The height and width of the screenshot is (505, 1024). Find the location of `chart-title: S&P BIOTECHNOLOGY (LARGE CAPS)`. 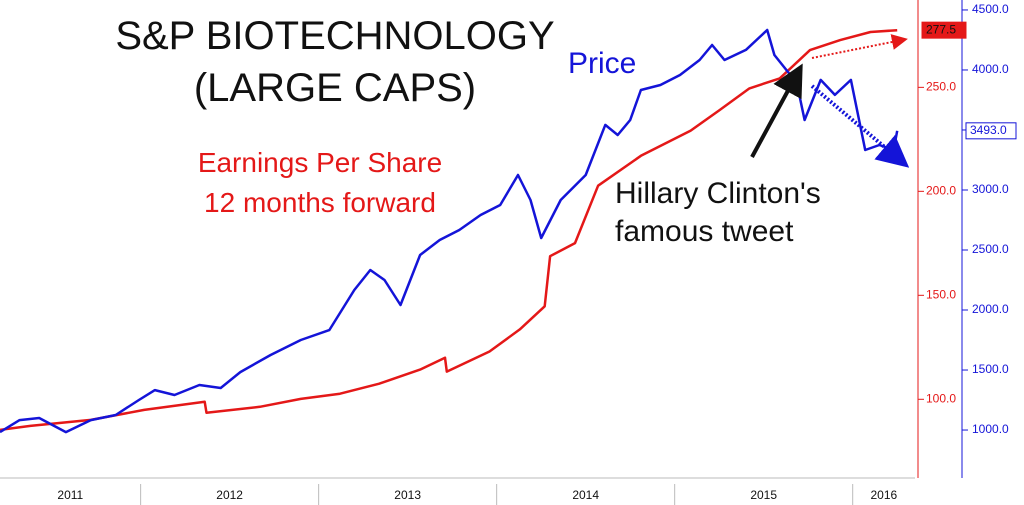

chart-title: S&P BIOTECHNOLOGY (LARGE CAPS) is located at coordinates (334, 62).